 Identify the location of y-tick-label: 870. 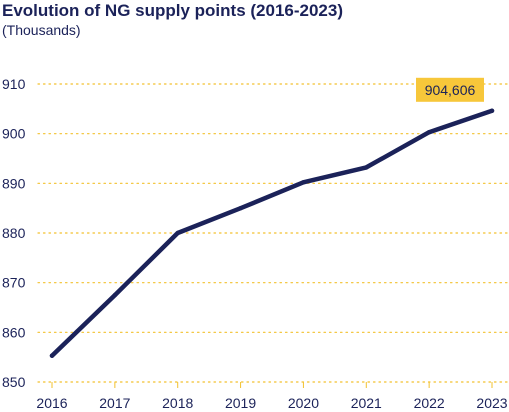
(14, 283).